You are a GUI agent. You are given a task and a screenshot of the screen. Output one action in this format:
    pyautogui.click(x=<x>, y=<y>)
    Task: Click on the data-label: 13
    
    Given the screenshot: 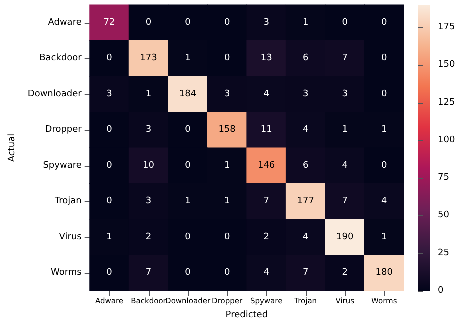 What is the action you would take?
    pyautogui.click(x=266, y=59)
    